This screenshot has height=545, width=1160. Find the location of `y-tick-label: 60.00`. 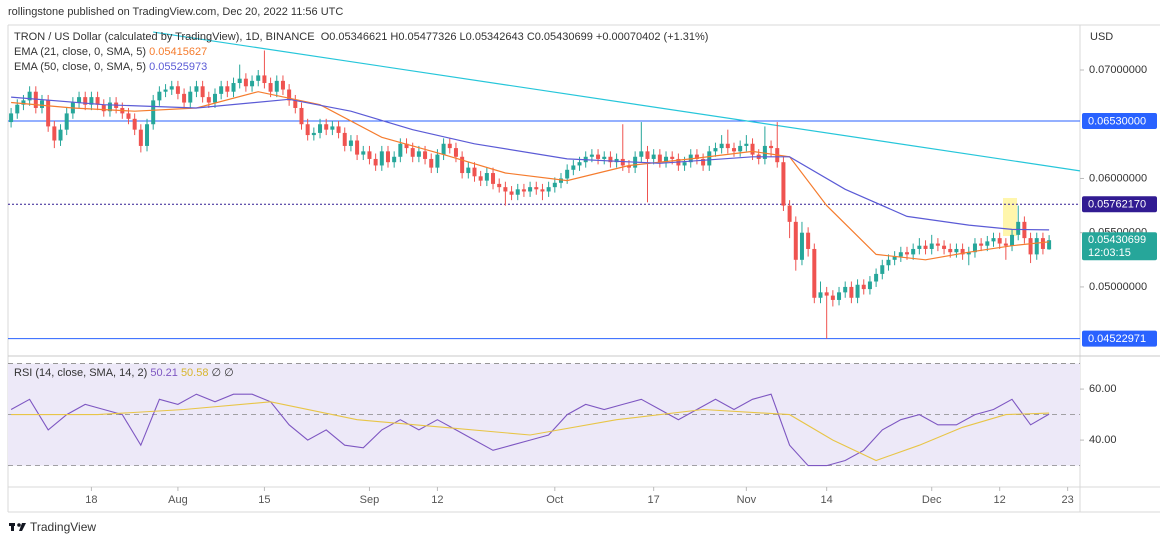

y-tick-label: 60.00 is located at coordinates (1103, 389).